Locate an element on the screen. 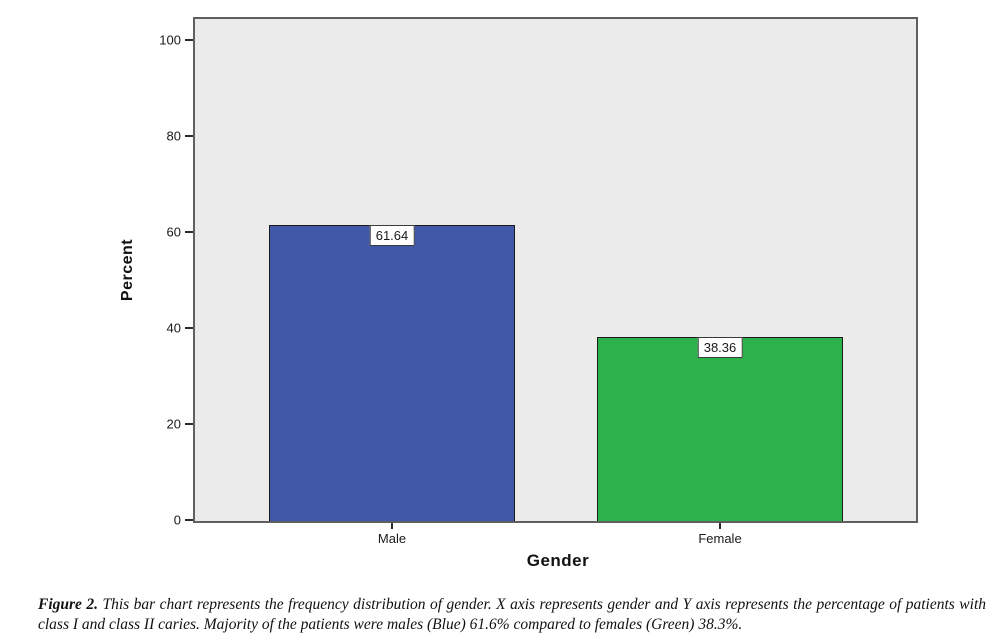  bar-value-label-male: 61.64 is located at coordinates (392, 235).